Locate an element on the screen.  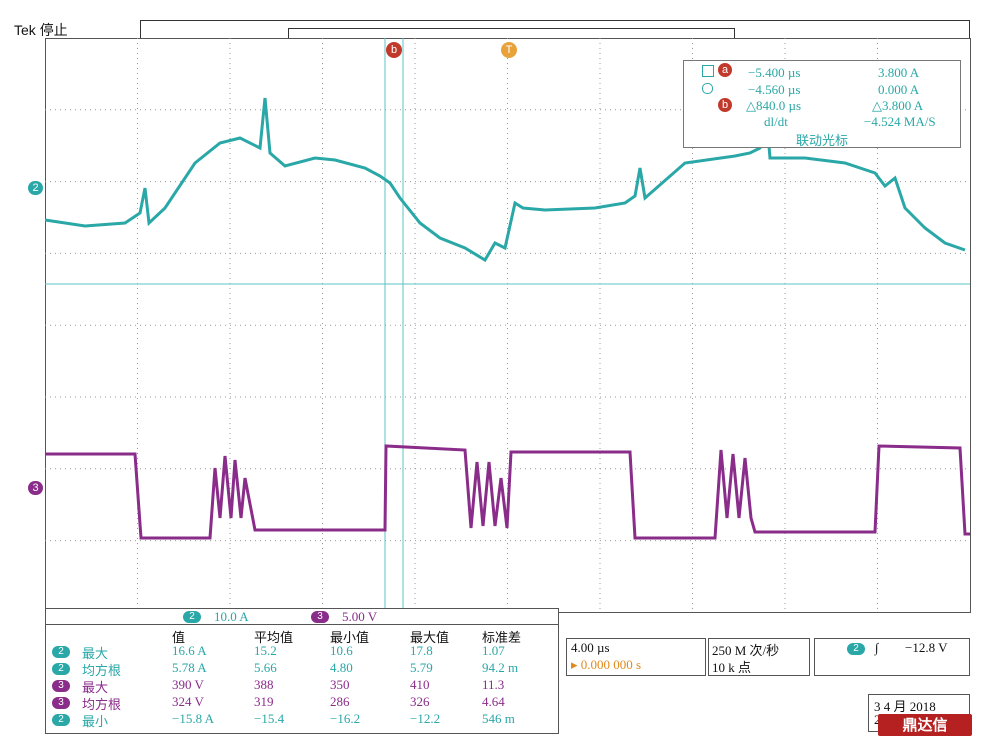
trigger-level: −12.8 V is located at coordinates (926, 647).